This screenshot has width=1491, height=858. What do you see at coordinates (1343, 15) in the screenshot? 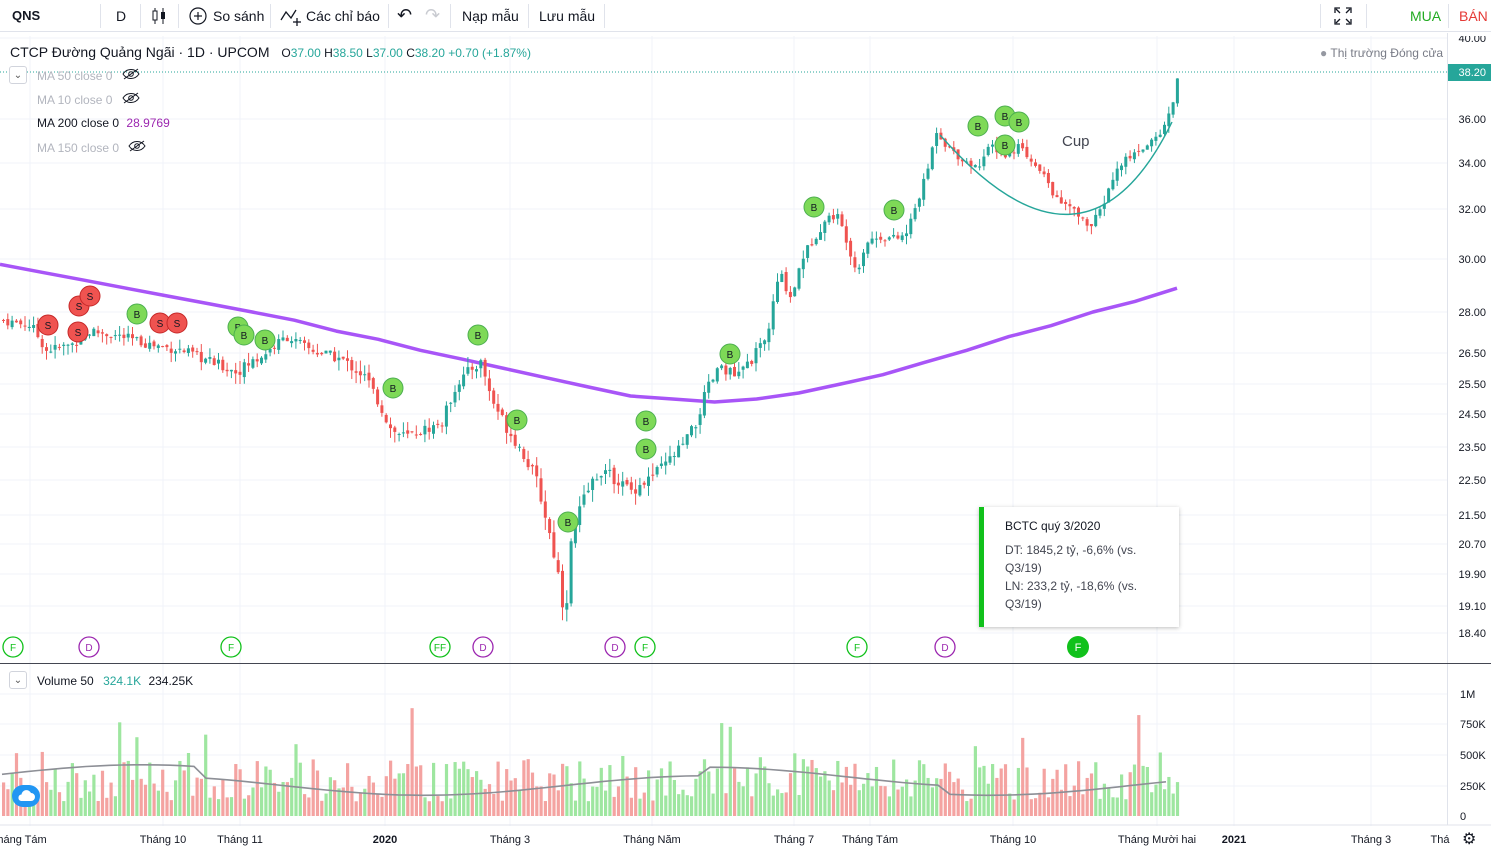
I see `fullscreen-button` at bounding box center [1343, 15].